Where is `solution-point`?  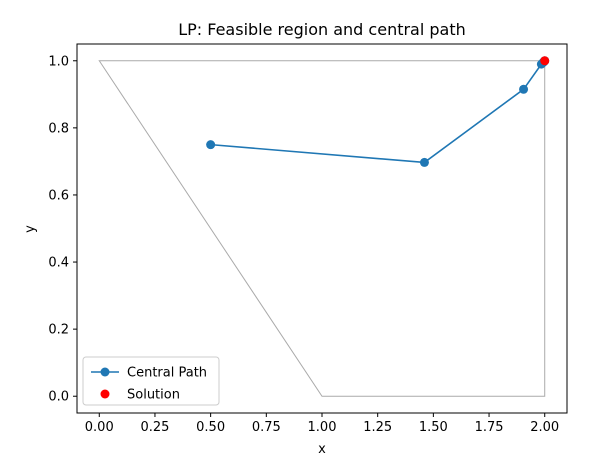 solution-point is located at coordinates (545, 61).